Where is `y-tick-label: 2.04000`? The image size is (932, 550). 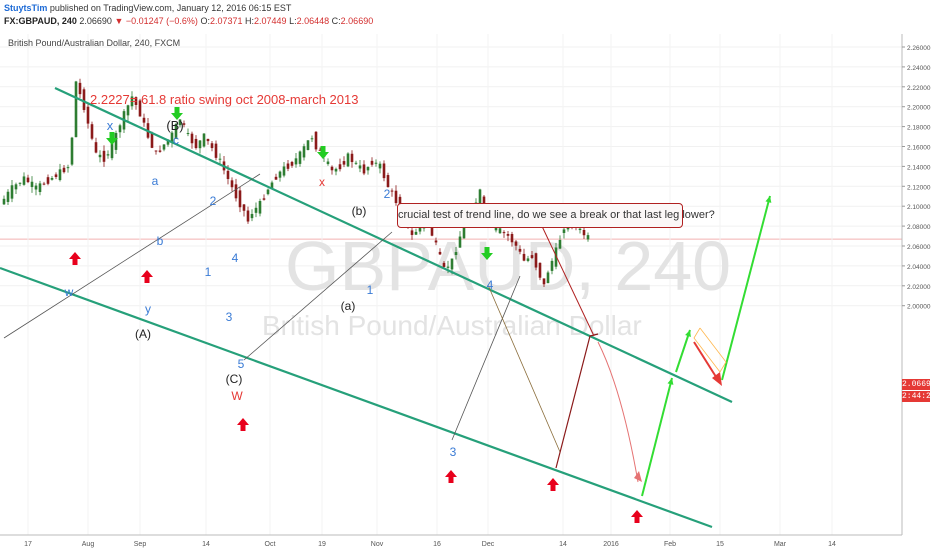 y-tick-label: 2.04000 is located at coordinates (919, 267).